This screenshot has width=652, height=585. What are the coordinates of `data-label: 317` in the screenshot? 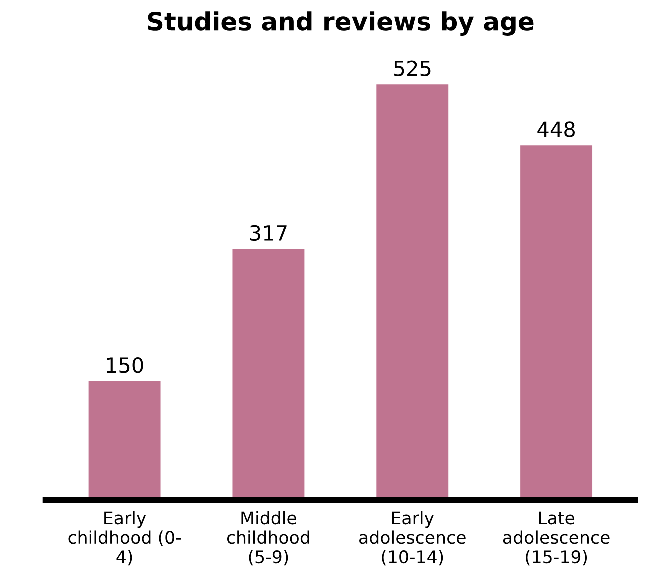 It's located at (268, 233).